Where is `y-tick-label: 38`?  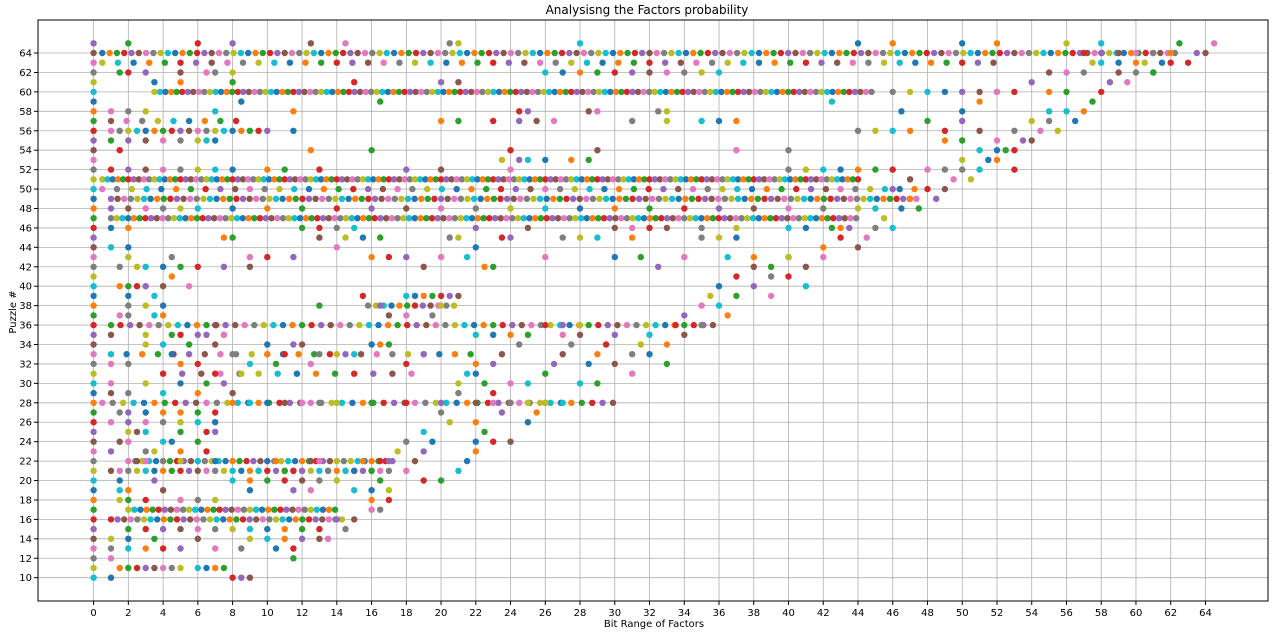
y-tick-label: 38 is located at coordinates (25, 306).